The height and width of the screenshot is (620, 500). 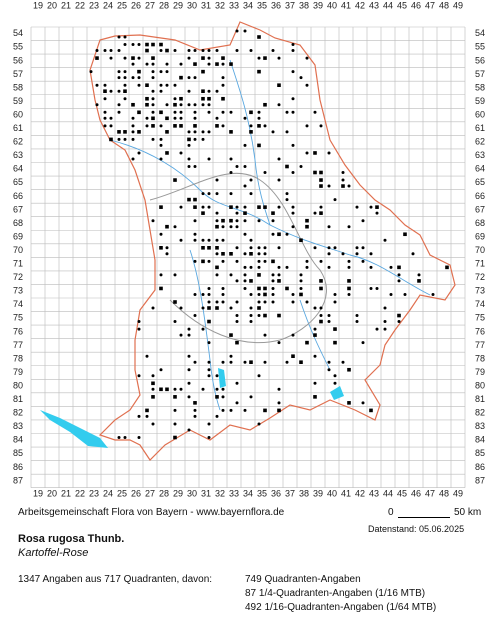 What do you see at coordinates (178, 493) in the screenshot?
I see `column-label: 29` at bounding box center [178, 493].